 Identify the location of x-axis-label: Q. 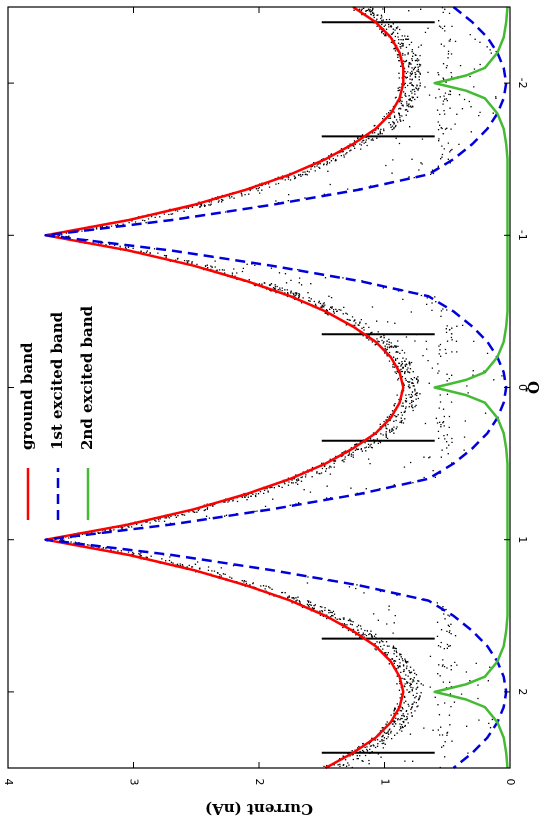
(533, 387).